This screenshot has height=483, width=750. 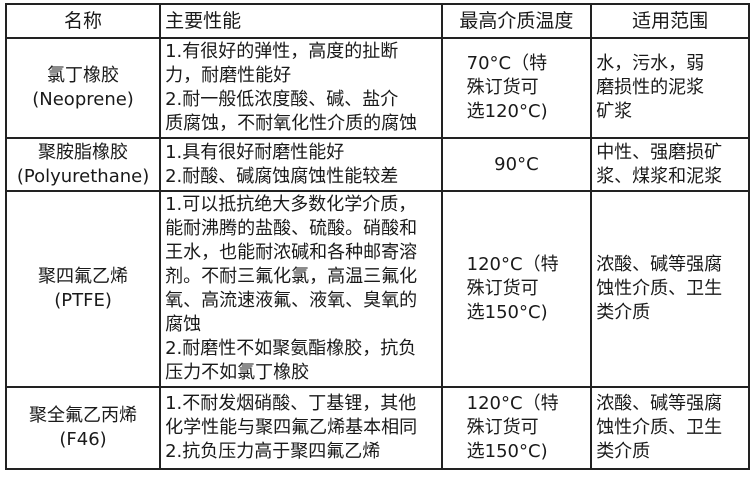 I want to click on max-temperature-cell: 70°C（特 殊订货可选120°C), so click(x=516, y=88).